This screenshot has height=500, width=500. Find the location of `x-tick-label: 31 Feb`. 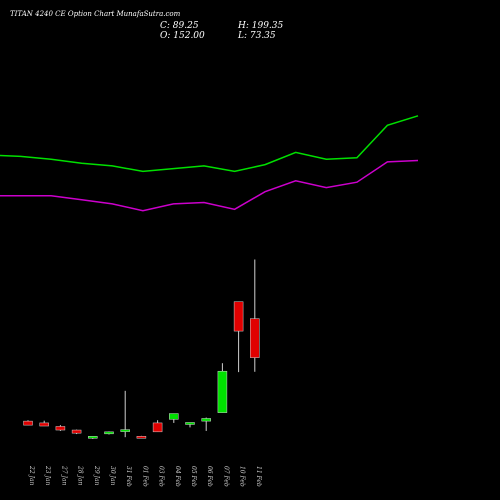

x-tick-label: 31 Feb is located at coordinates (128, 476).